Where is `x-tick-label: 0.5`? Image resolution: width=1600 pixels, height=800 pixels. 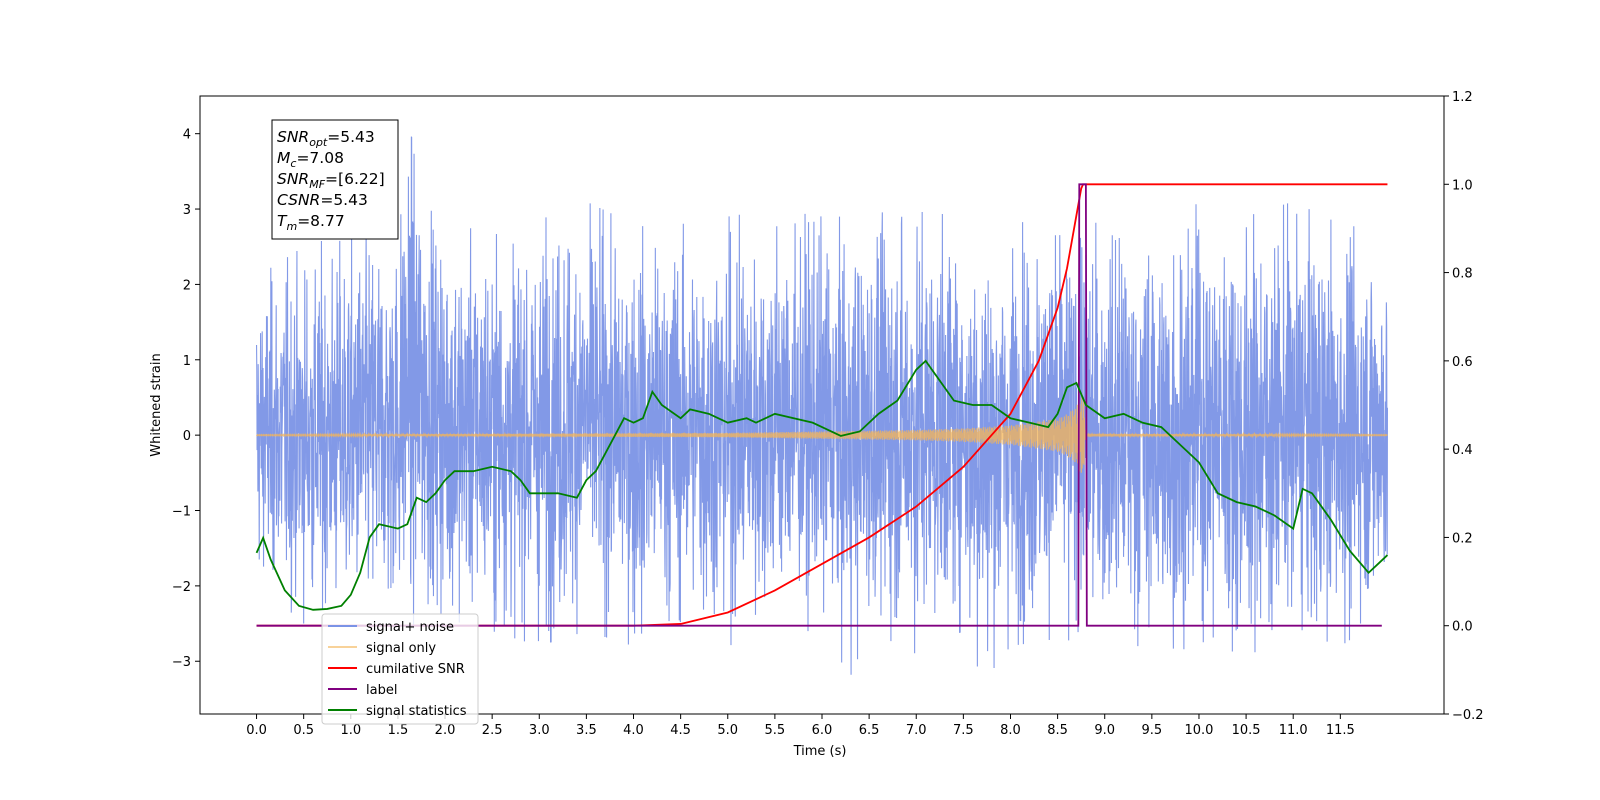 x-tick-label: 0.5 is located at coordinates (303, 730).